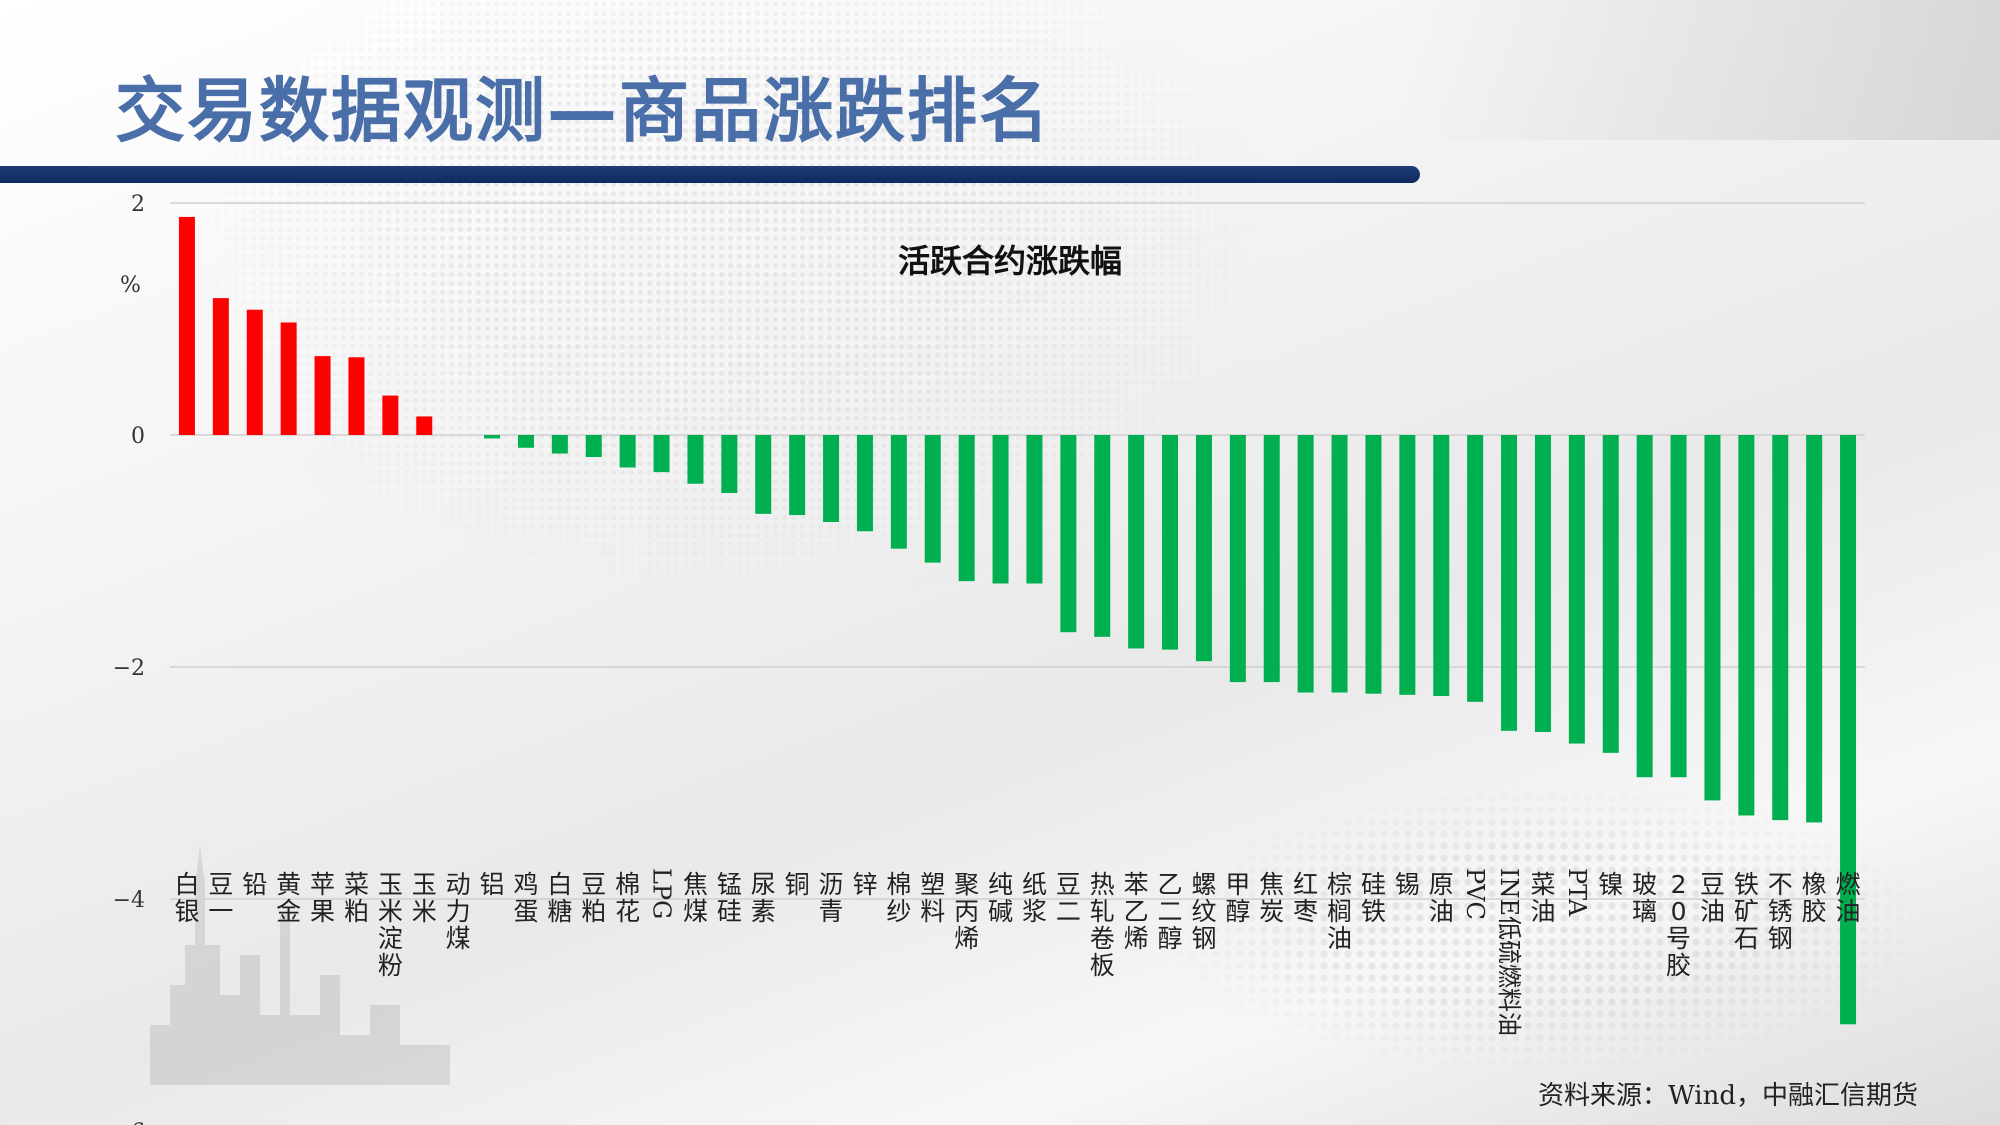 The image size is (2000, 1125). What do you see at coordinates (797, 884) in the screenshot?
I see `x-tick-label: 铜` at bounding box center [797, 884].